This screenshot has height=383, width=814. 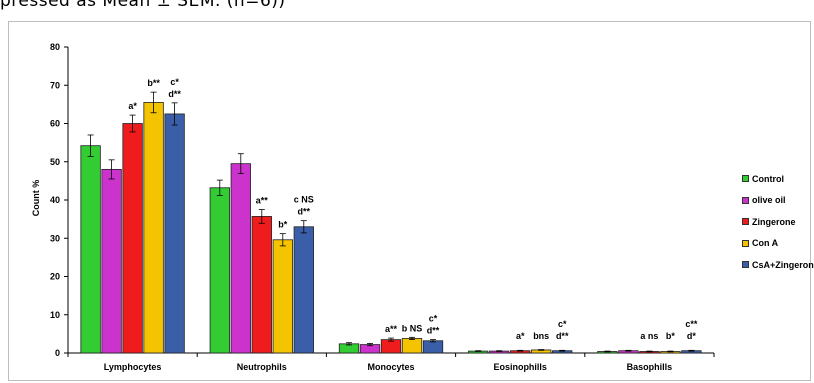 I want to click on y-tick-label: 70, so click(x=55, y=85).